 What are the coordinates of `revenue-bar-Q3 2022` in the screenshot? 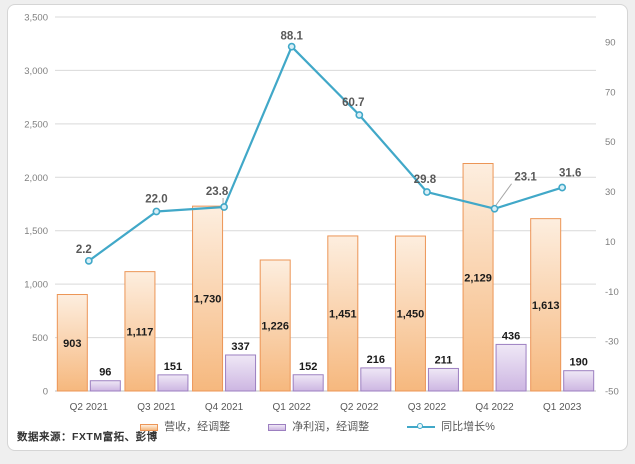 It's located at (410, 313).